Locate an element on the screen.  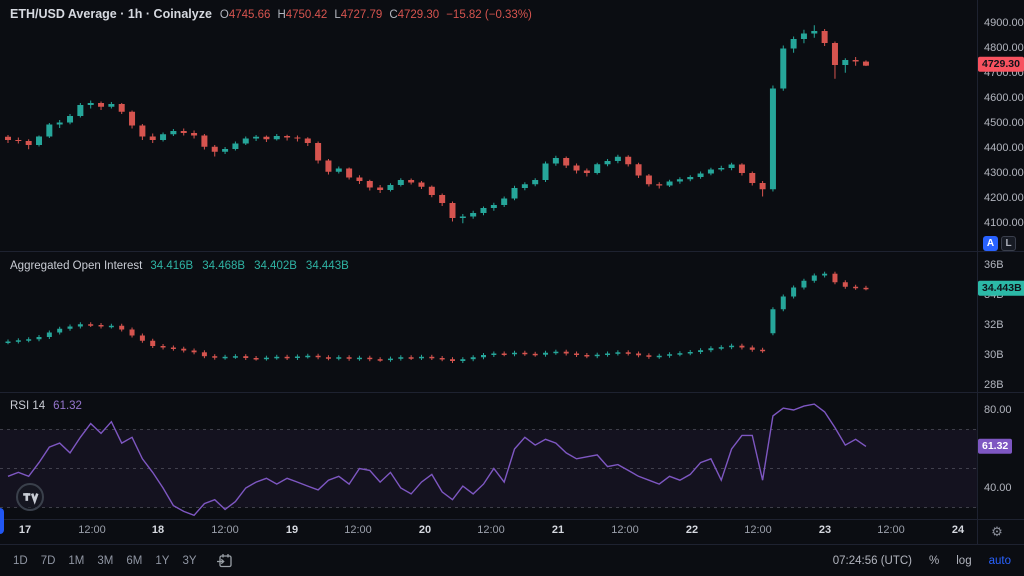
bottom-toolbar: 1D 7D 1M 3M 6M 1Y 3Y 07:24:56 (UTC) % log auto is located at coordinates (512, 560).